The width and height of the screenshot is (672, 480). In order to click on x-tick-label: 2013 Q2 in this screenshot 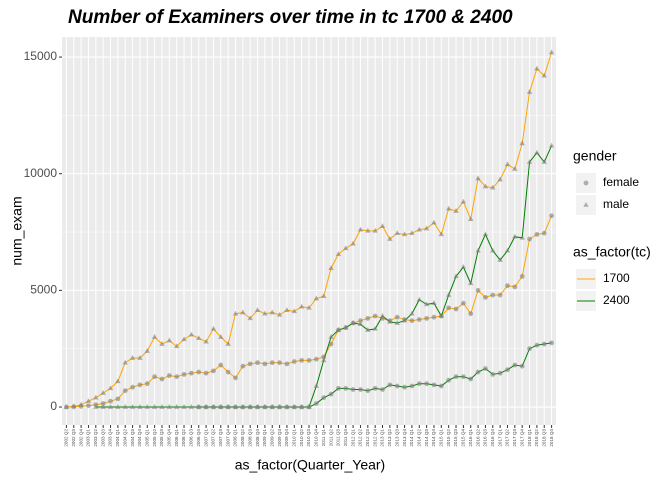, I will do `click(389, 438)`.